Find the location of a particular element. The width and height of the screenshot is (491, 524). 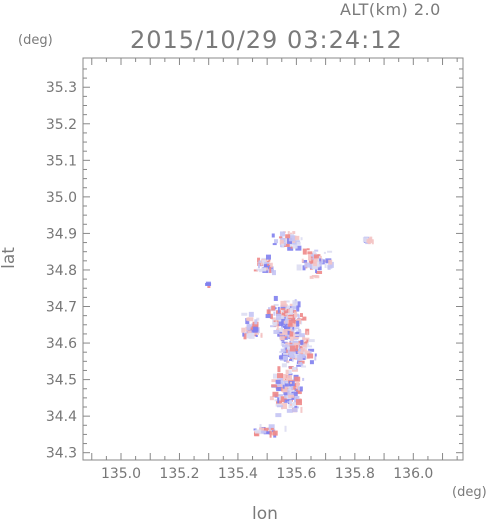

y-tick-label: 34.4 is located at coordinates (61, 417).